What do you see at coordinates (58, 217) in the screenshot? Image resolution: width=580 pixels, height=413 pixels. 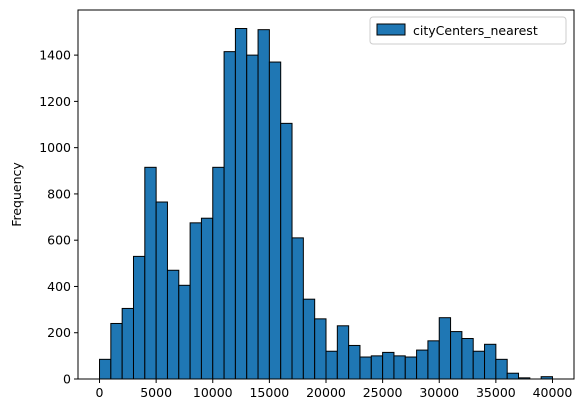 I see `y-axis: 0 200 400 600 800 1000 1200 1400` at bounding box center [58, 217].